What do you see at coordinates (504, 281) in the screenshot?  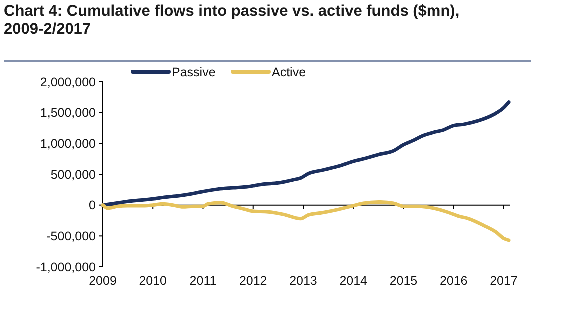 I see `x-tick-label: 2017` at bounding box center [504, 281].